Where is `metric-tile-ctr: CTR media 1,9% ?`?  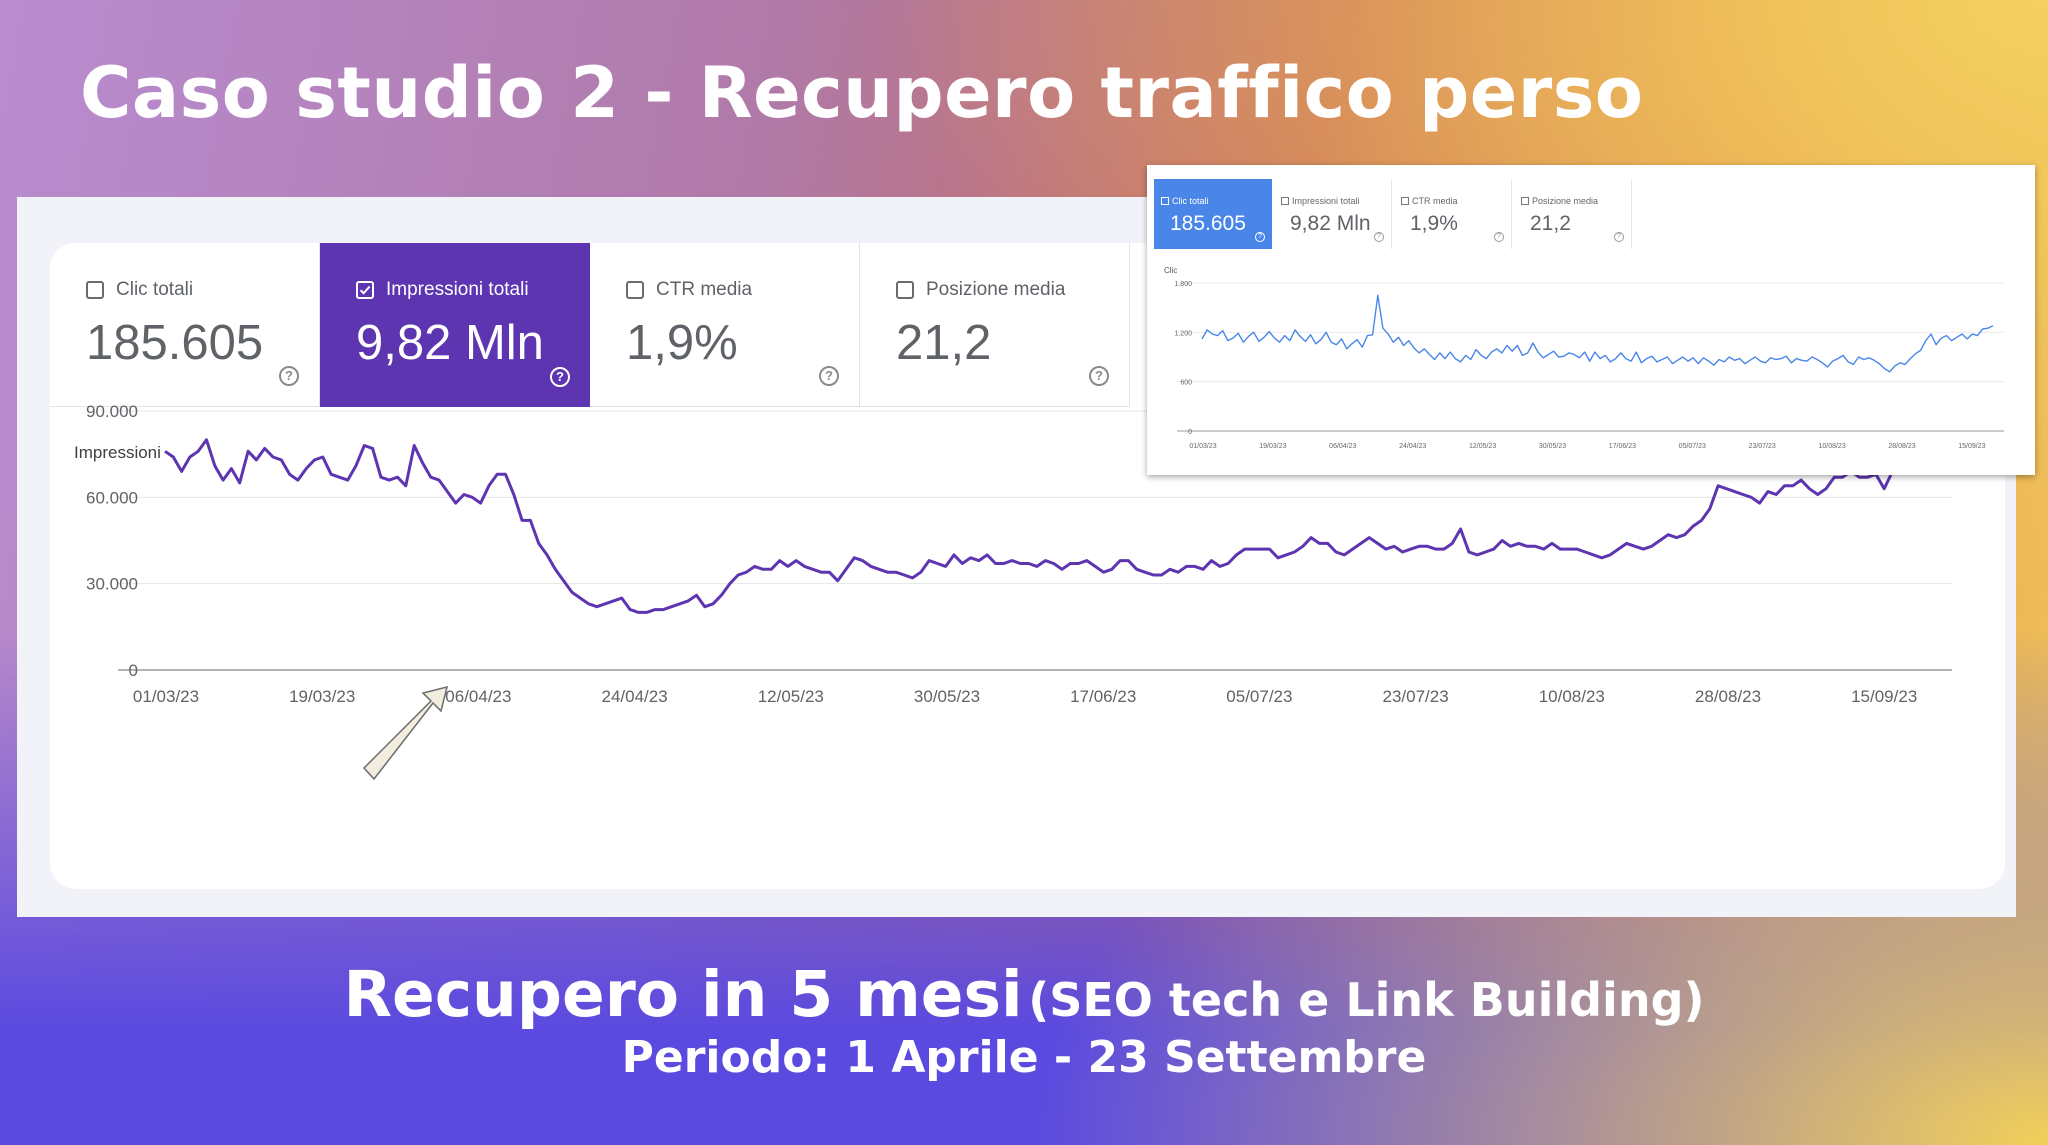
metric-tile-ctr: CTR media 1,9% ? is located at coordinates (725, 325).